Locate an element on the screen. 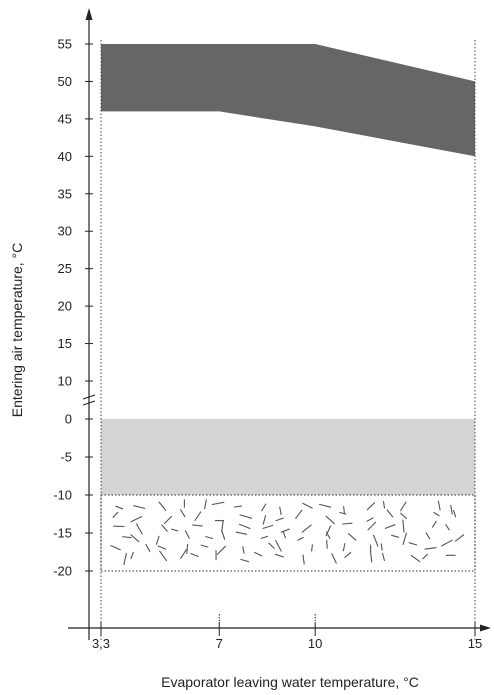 The image size is (494, 695). operating-region-dark-gray is located at coordinates (288, 100).